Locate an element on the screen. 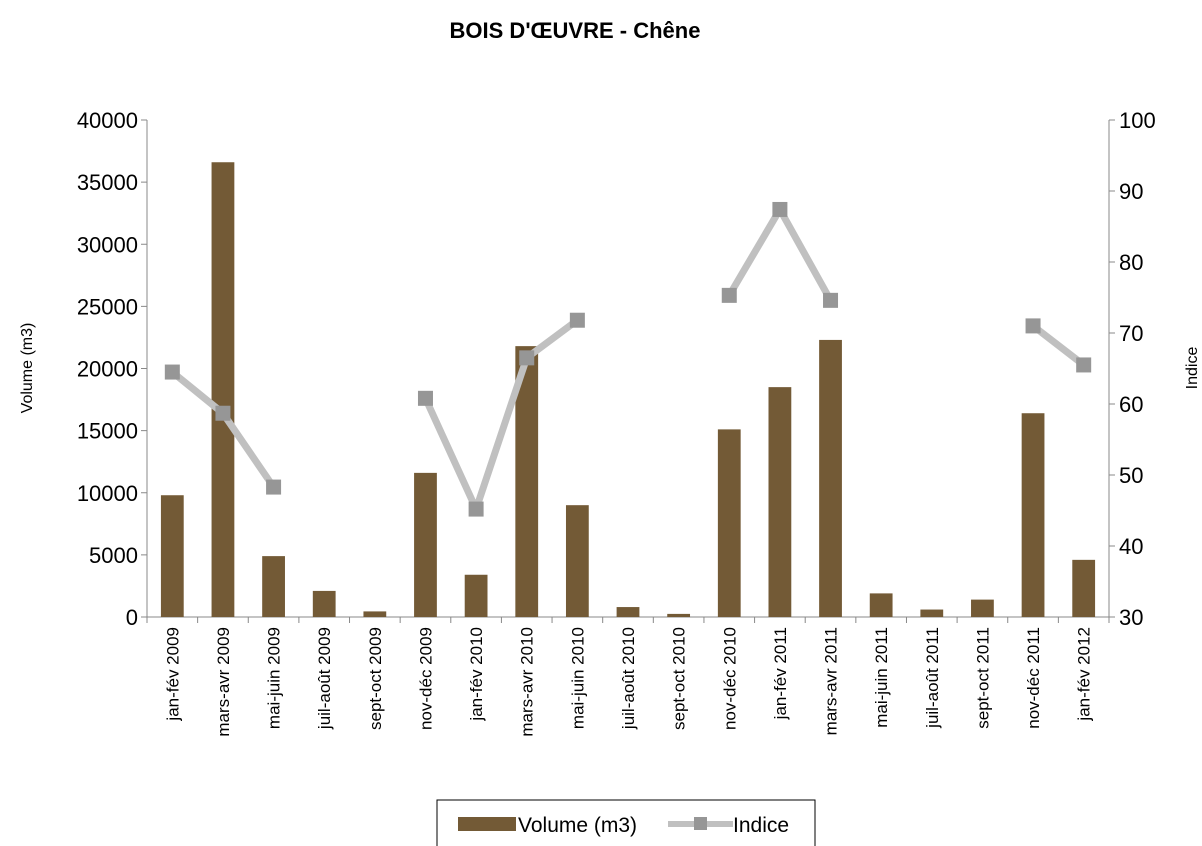 The width and height of the screenshot is (1202, 846). x-tick-label: juil-août 2010 is located at coordinates (628, 678).